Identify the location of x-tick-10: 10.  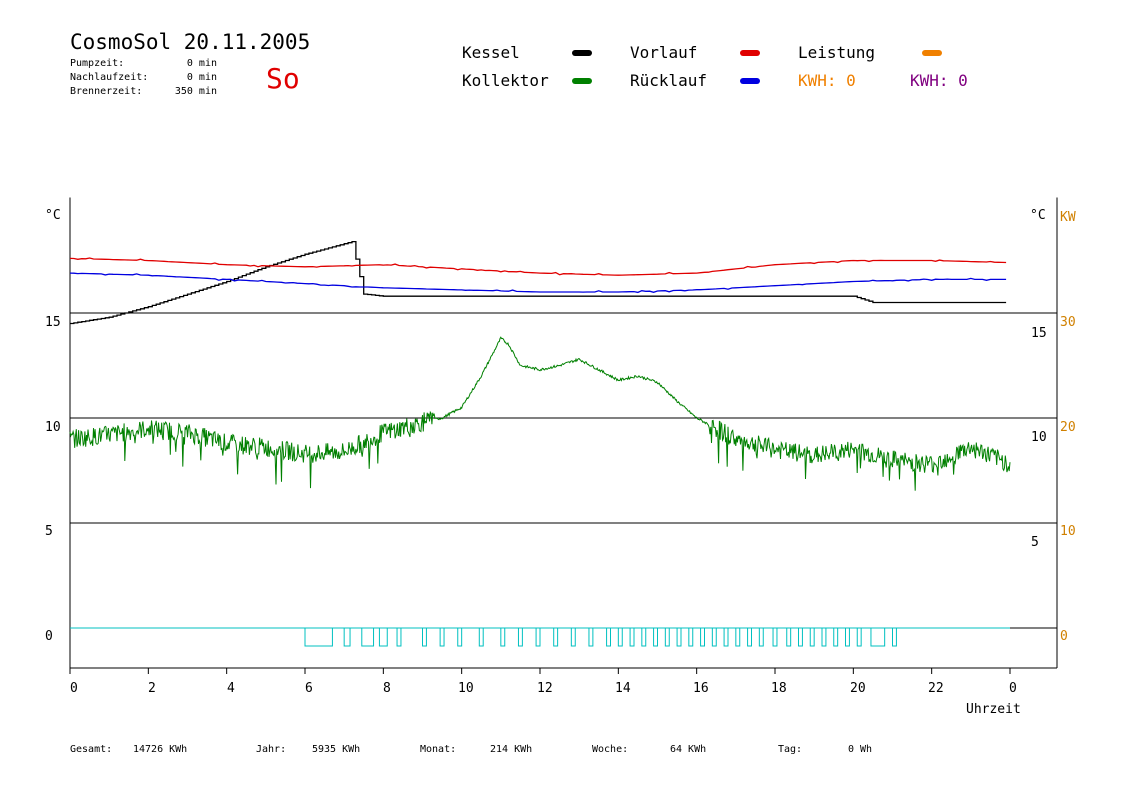
(466, 688).